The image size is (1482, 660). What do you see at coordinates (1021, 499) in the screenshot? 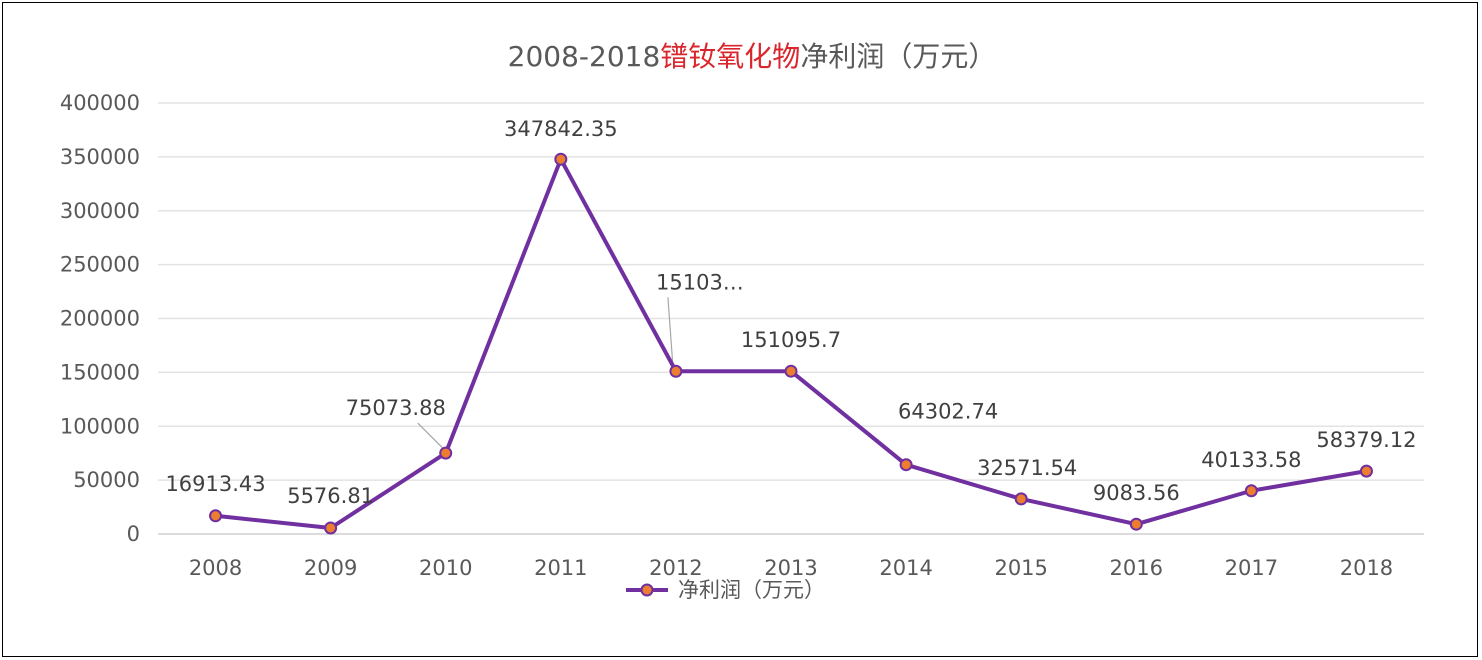
I see `data-point-2015` at bounding box center [1021, 499].